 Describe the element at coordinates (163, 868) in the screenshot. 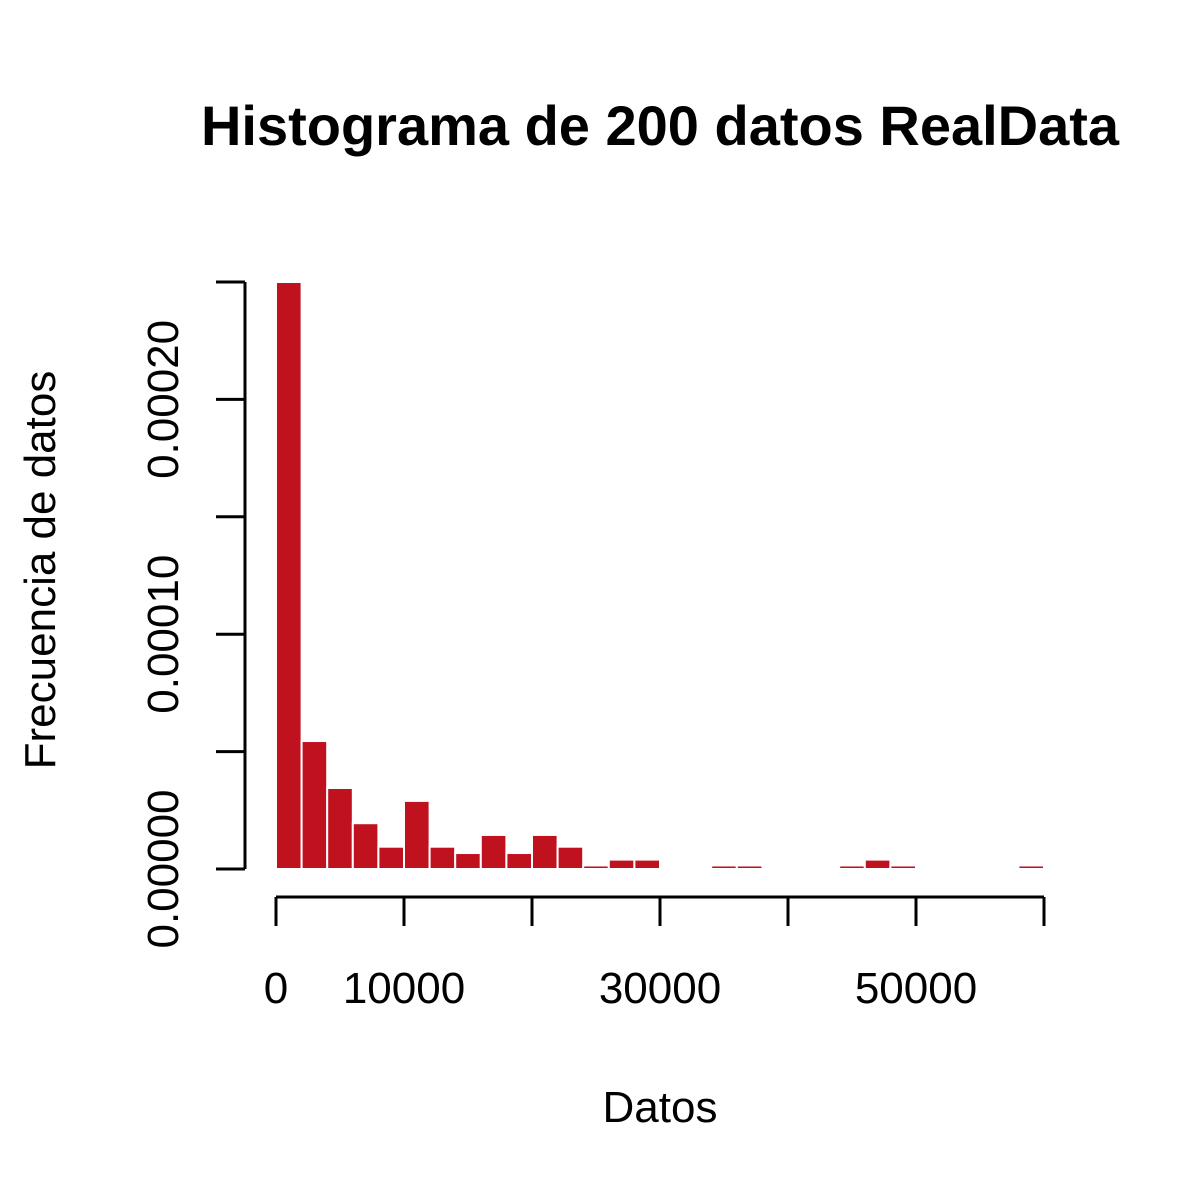

I see `y-tick-label: 0.00000` at that location.